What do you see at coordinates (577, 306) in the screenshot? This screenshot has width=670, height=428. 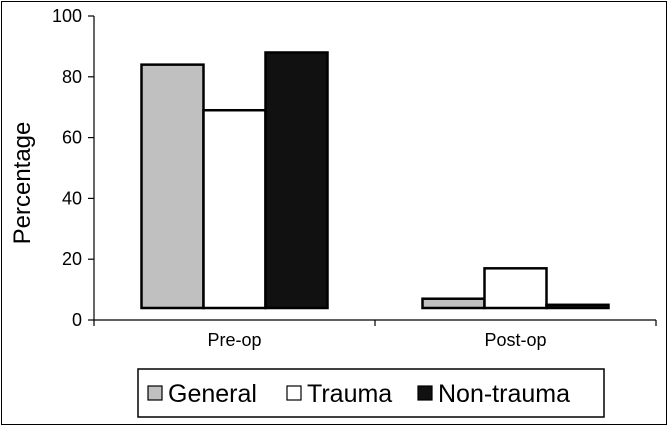 I see `bar-non-trauma-post-op` at bounding box center [577, 306].